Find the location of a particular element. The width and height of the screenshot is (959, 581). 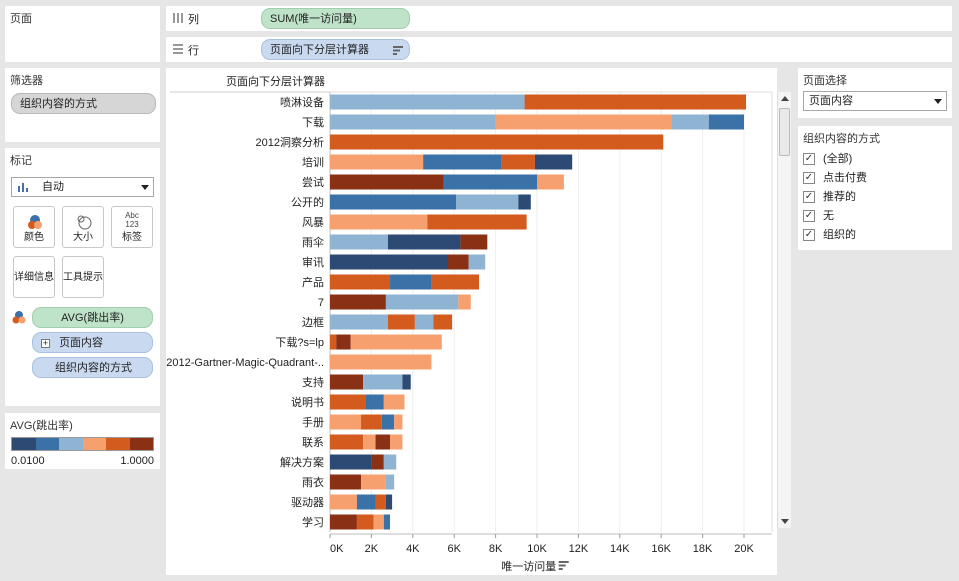

detail-field-pill: + 页面内容 is located at coordinates (92, 342).